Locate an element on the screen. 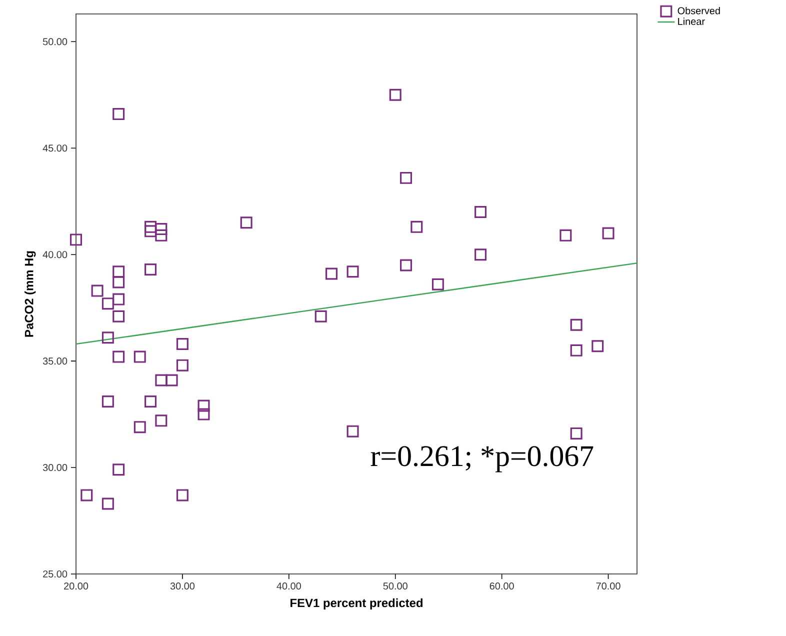 Image resolution: width=786 pixels, height=636 pixels. annotation: r=0.261; *p=0.067 is located at coordinates (482, 459).